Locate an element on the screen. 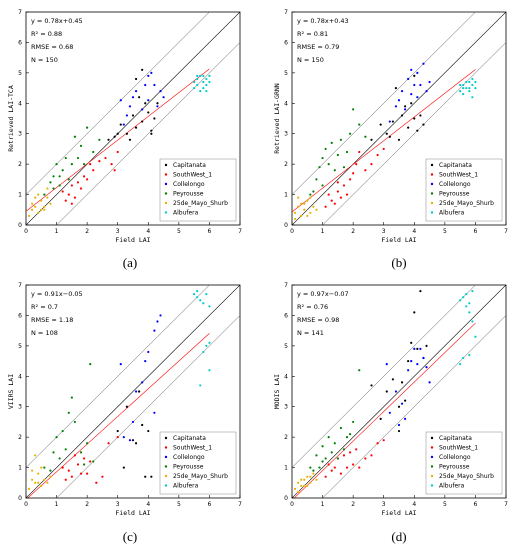 This screenshot has height=550, width=519. stat-line: y = 0.78x+0.45 is located at coordinates (57, 21).